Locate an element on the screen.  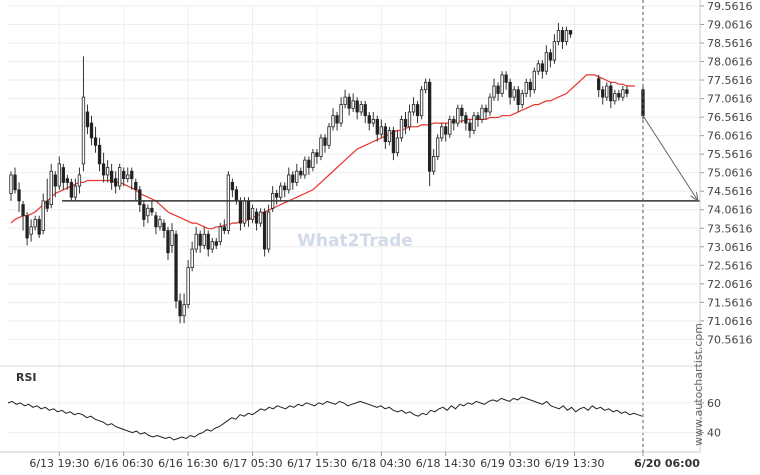
watermark-text: What2Trade is located at coordinates (355, 241).